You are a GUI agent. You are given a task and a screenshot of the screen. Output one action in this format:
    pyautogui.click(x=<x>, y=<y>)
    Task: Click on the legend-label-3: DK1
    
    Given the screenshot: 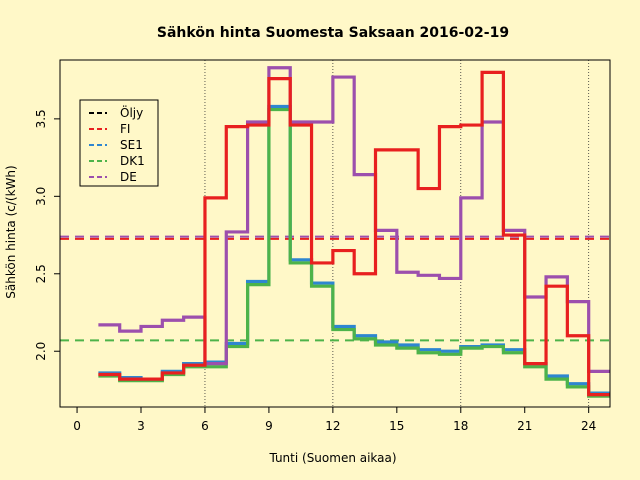 What is the action you would take?
    pyautogui.click(x=132, y=161)
    